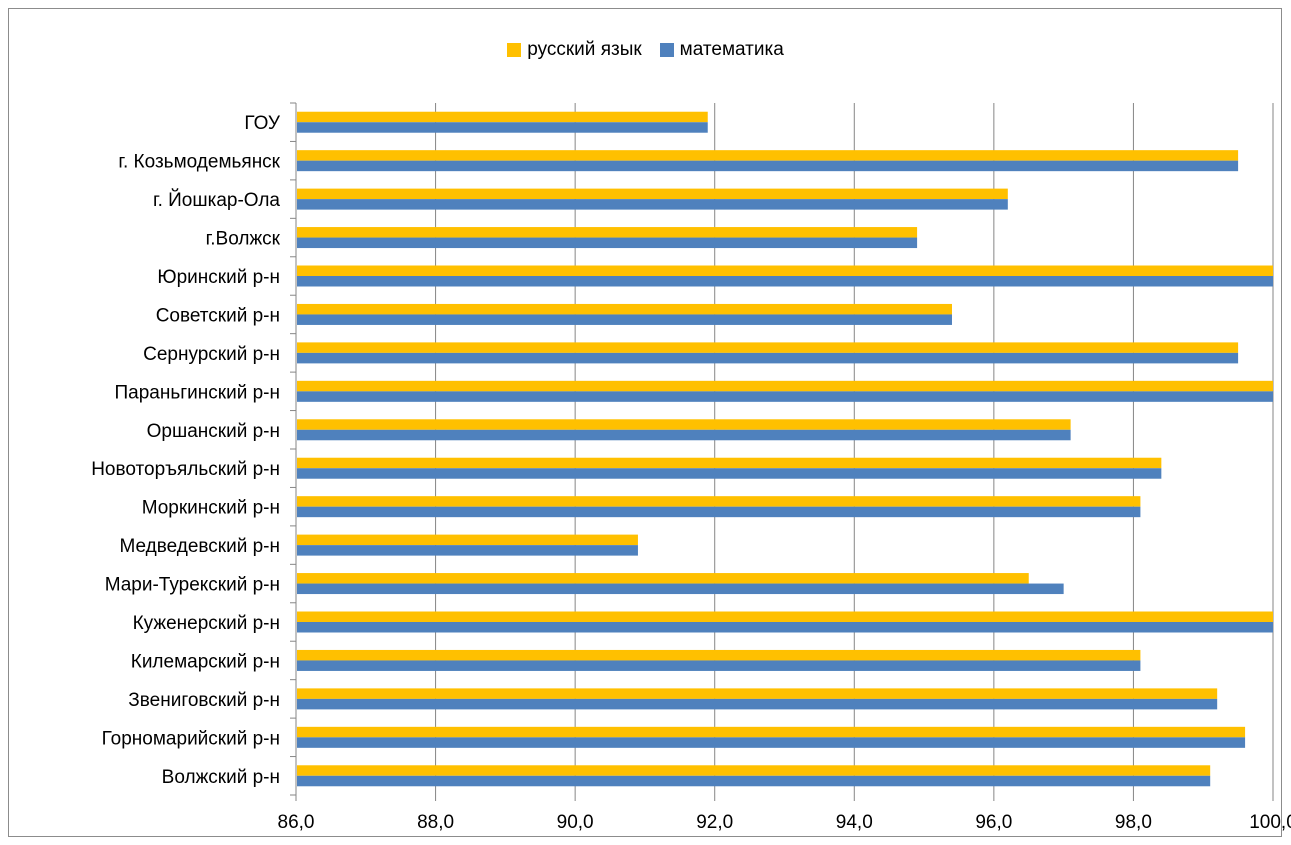  Describe the element at coordinates (993, 822) in the screenshot. I see `x-tick-label: 96,0` at that location.